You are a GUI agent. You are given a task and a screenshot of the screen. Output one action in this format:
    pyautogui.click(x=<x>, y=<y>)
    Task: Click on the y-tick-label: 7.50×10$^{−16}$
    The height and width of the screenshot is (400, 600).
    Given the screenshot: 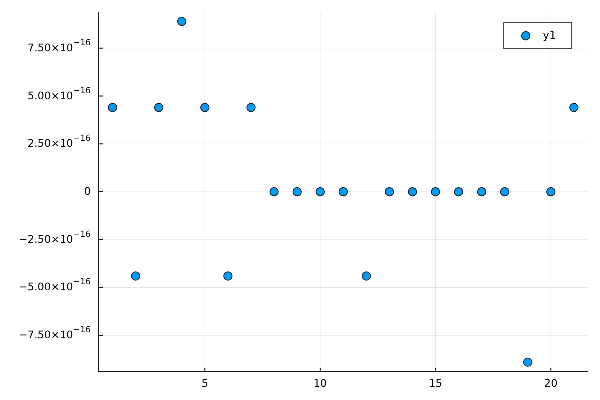 What is the action you would take?
    pyautogui.click(x=59, y=46)
    